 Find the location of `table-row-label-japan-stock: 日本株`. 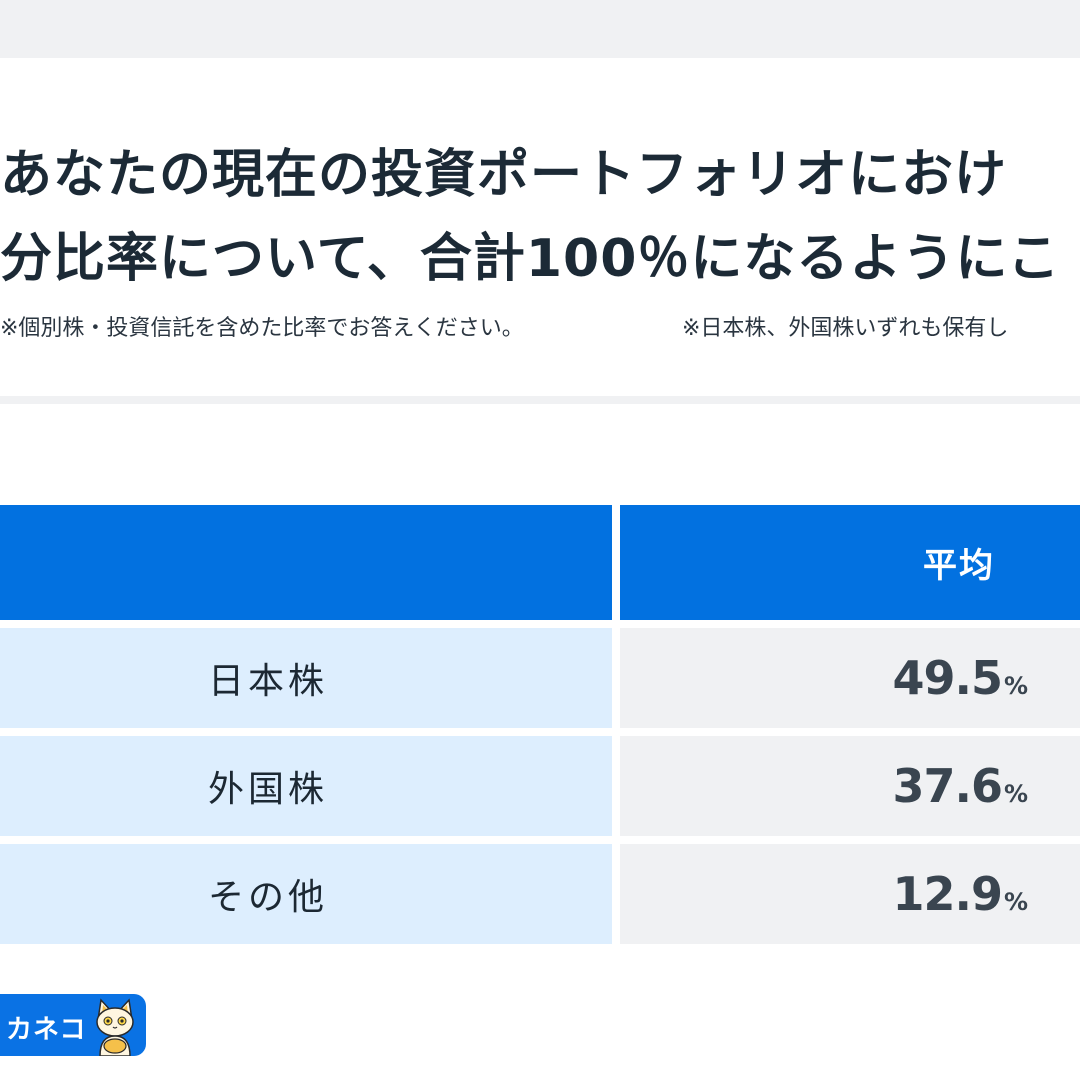

table-row-label-japan-stock: 日本株 is located at coordinates (306, 678).